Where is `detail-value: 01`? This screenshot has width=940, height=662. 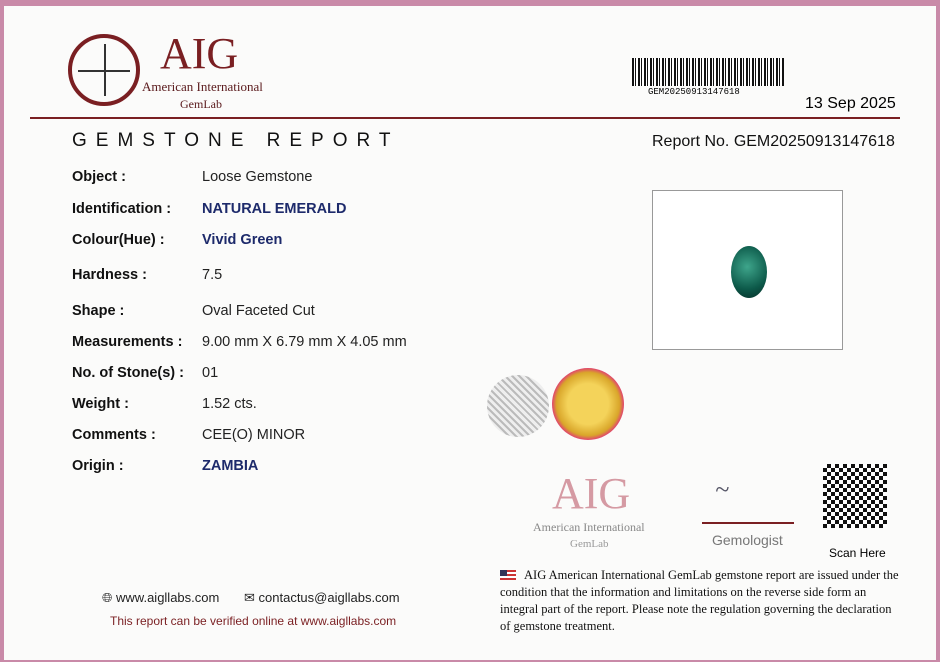 detail-value: 01 is located at coordinates (210, 373).